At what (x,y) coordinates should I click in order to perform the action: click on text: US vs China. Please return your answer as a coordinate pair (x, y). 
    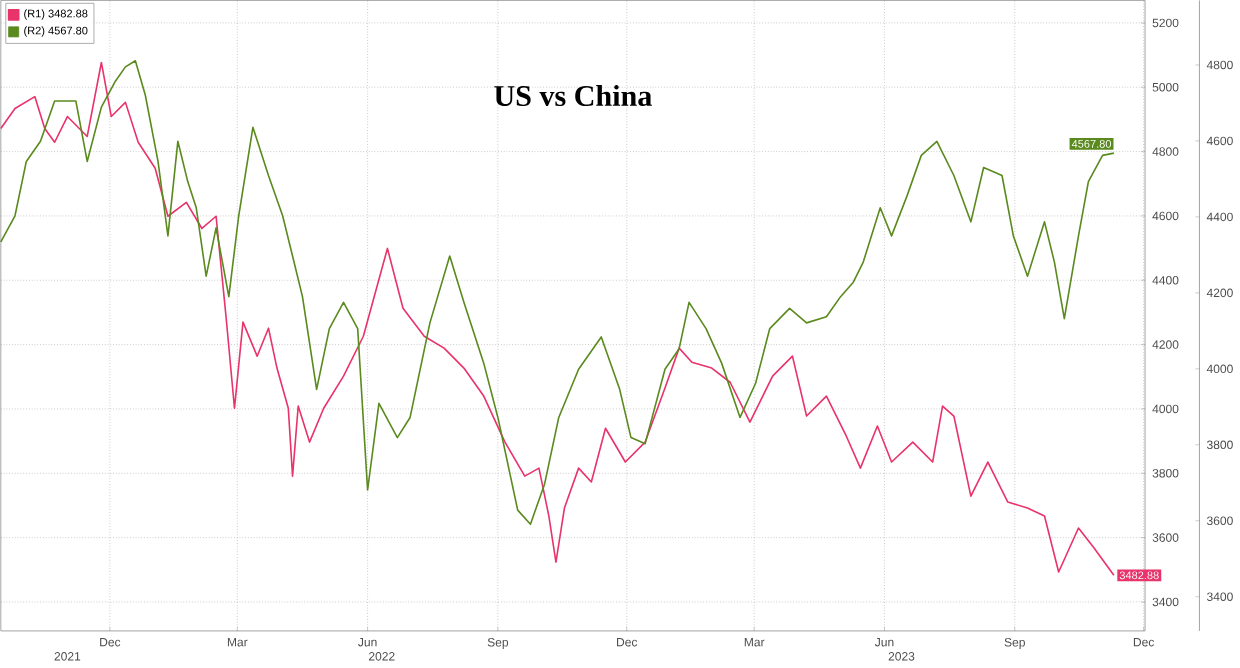
    Looking at the image, I should click on (573, 96).